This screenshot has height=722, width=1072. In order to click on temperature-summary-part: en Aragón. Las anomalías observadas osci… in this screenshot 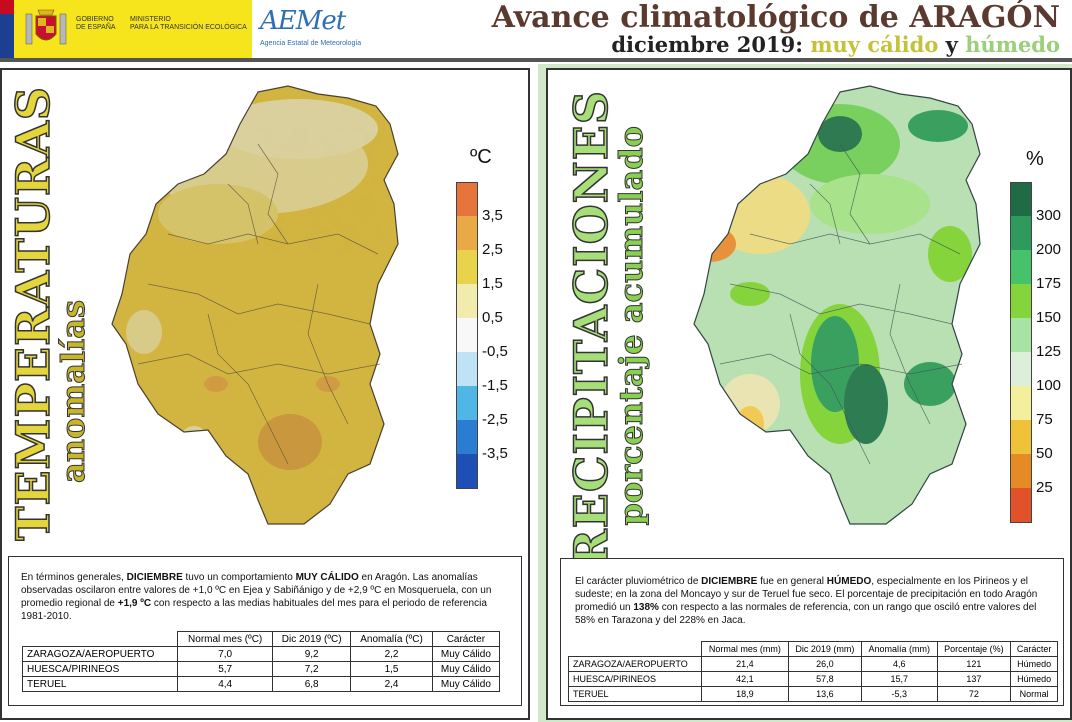, I will do `click(256, 590)`.